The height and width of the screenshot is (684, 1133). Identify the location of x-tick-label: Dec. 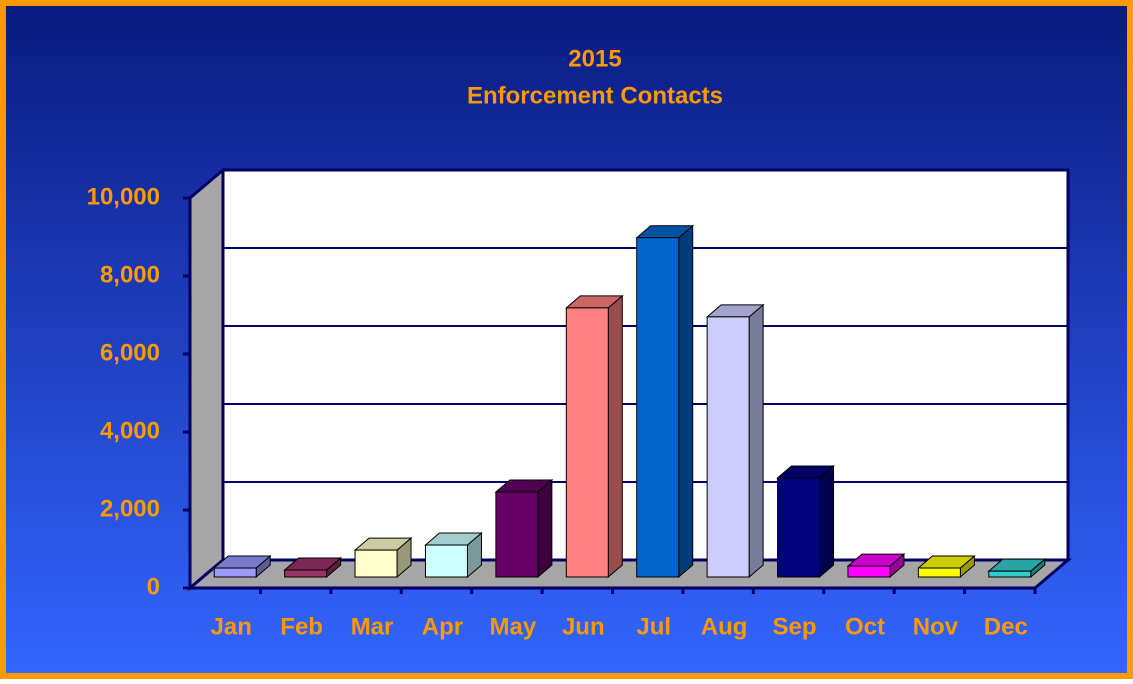
(1006, 626).